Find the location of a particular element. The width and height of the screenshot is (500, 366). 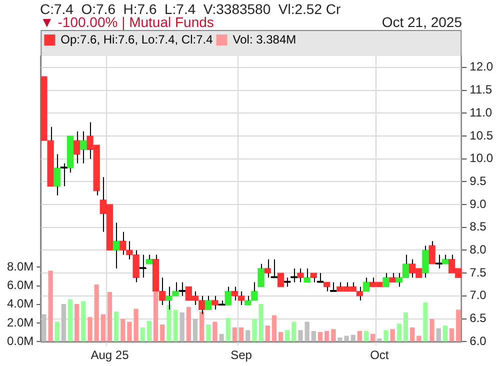

text: Oct 21, 2025 is located at coordinates (422, 22).